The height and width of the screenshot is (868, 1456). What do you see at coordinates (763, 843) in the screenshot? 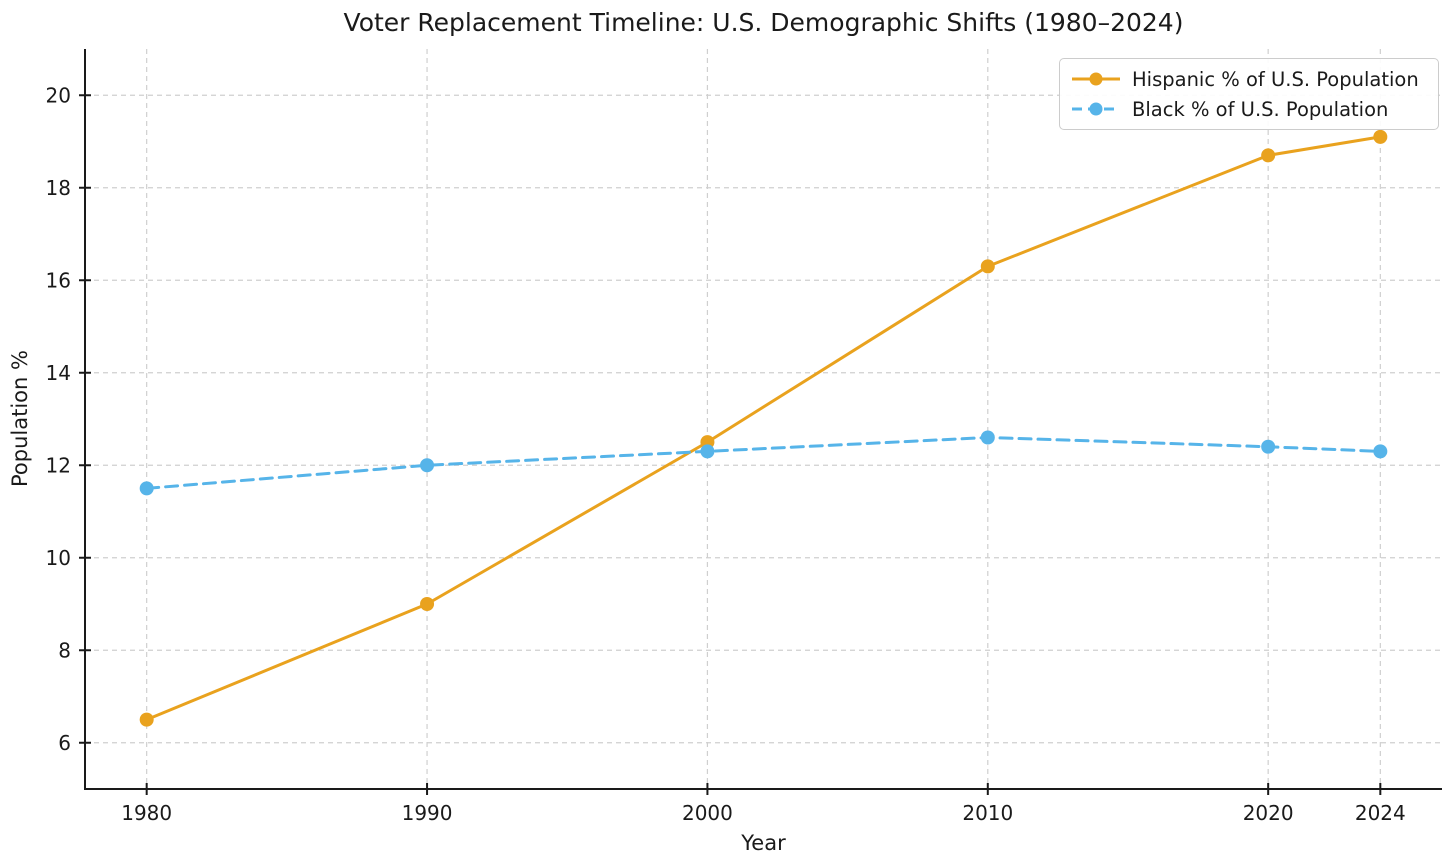
I see `x-axis-label: Year` at bounding box center [763, 843].